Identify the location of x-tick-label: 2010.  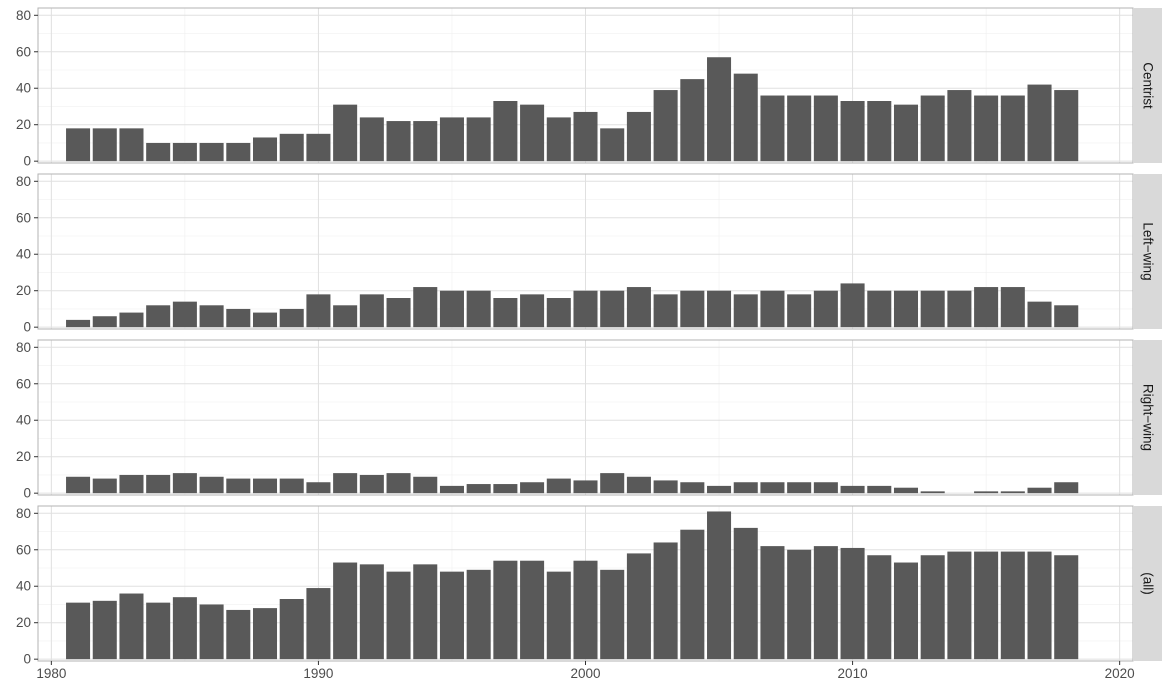
(853, 673).